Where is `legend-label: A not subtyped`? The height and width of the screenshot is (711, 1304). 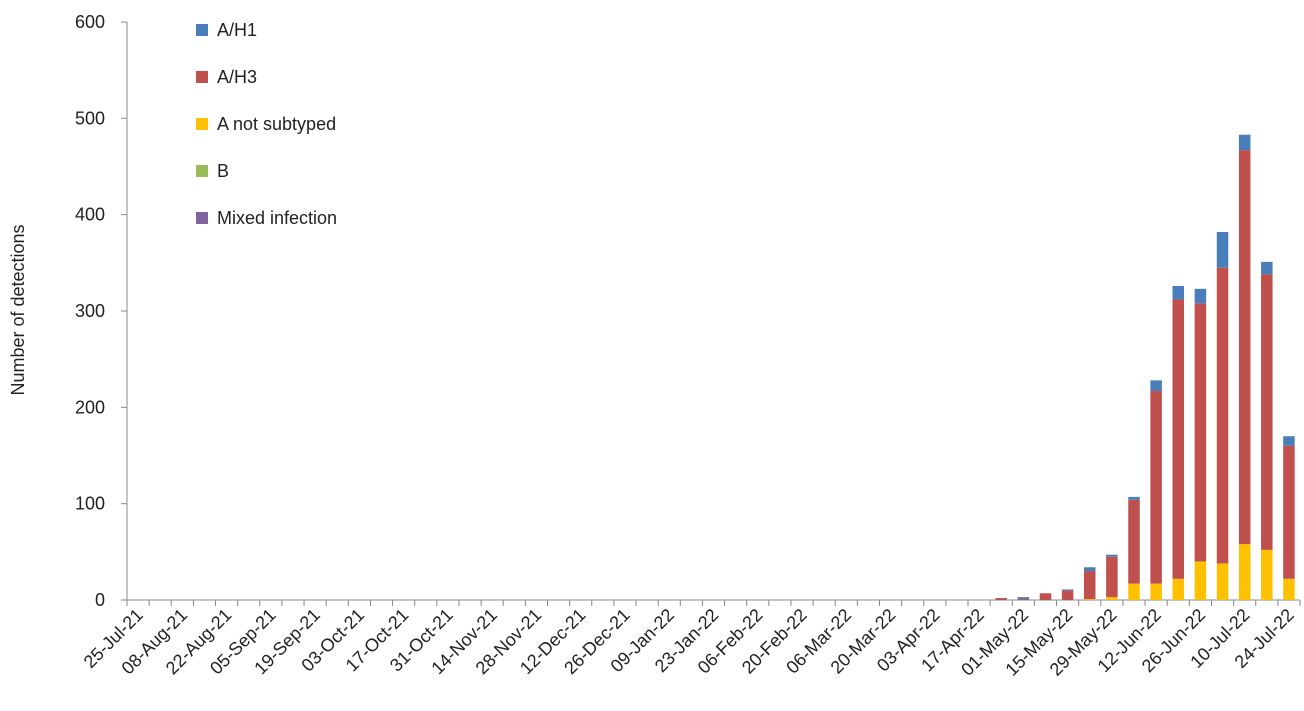 legend-label: A not subtyped is located at coordinates (276, 124).